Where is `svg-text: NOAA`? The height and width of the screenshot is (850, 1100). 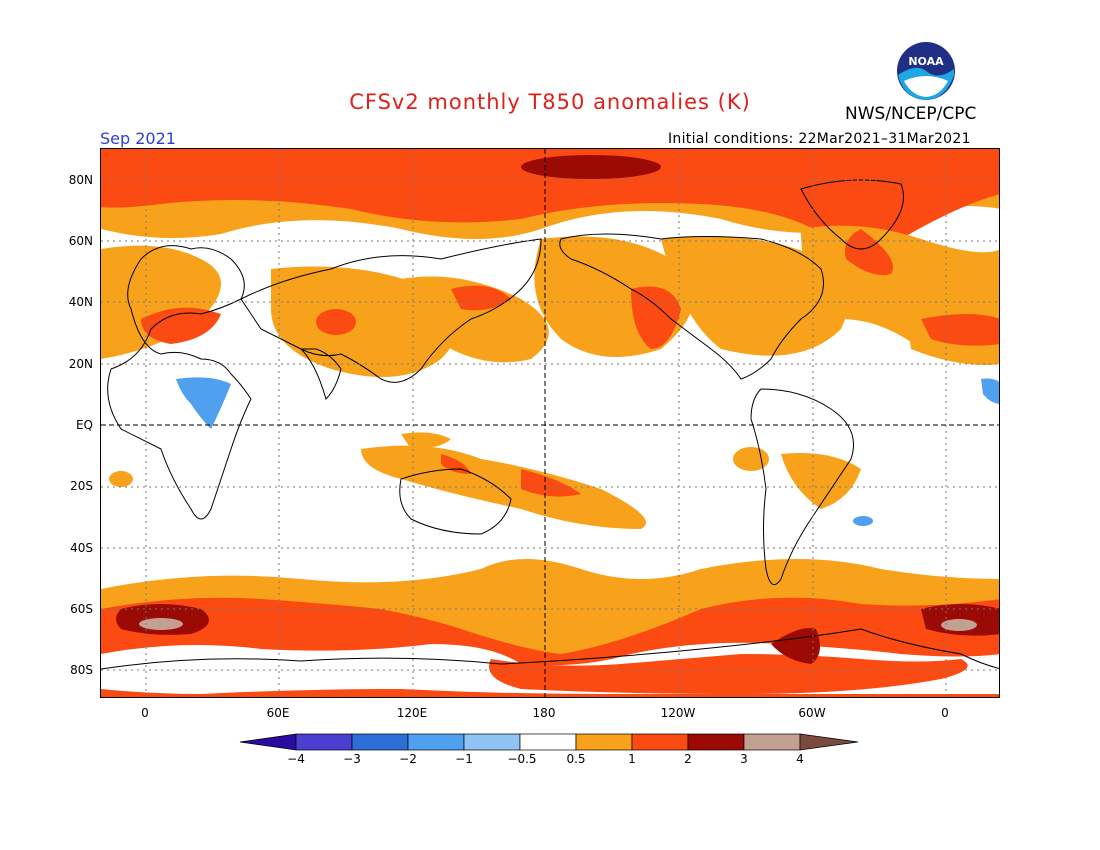
svg-text: NOAA is located at coordinates (926, 61).